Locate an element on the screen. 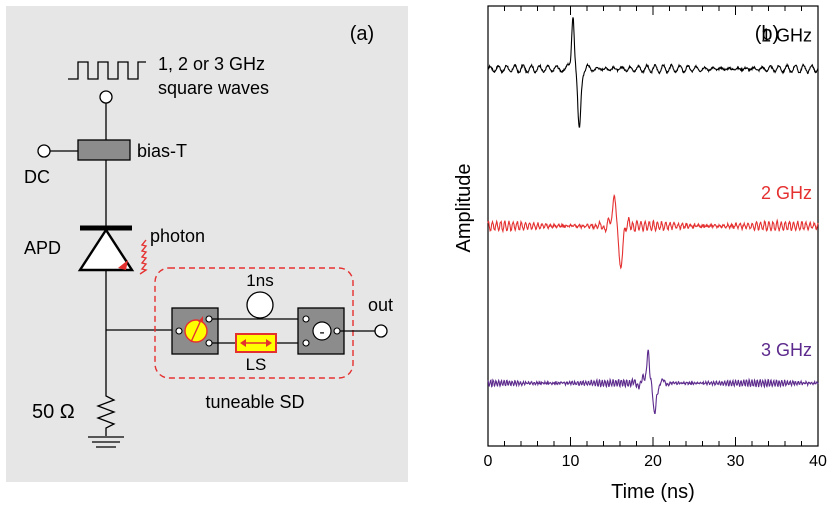  x-axis-title: Time (ns) is located at coordinates (653, 492).